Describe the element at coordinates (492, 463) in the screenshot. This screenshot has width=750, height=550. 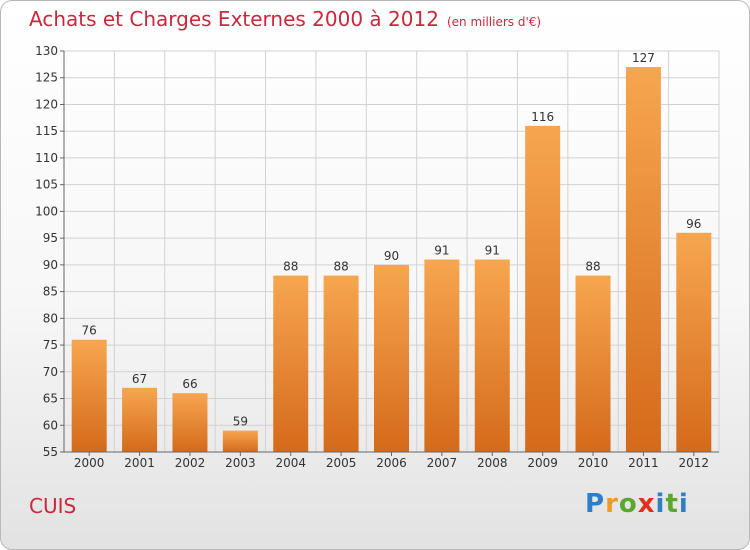
I see `x-tick-label-2008: 2008` at that location.